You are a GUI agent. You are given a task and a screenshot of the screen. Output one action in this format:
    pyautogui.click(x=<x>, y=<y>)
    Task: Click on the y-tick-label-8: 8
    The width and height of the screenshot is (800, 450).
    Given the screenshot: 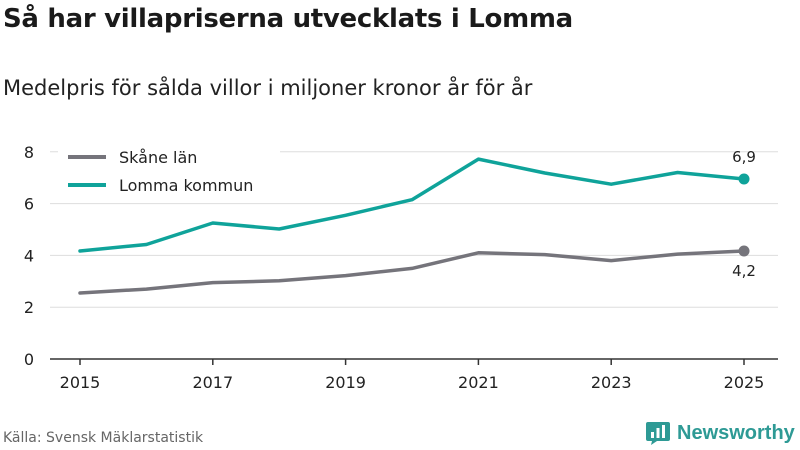 What is the action you would take?
    pyautogui.click(x=29, y=152)
    